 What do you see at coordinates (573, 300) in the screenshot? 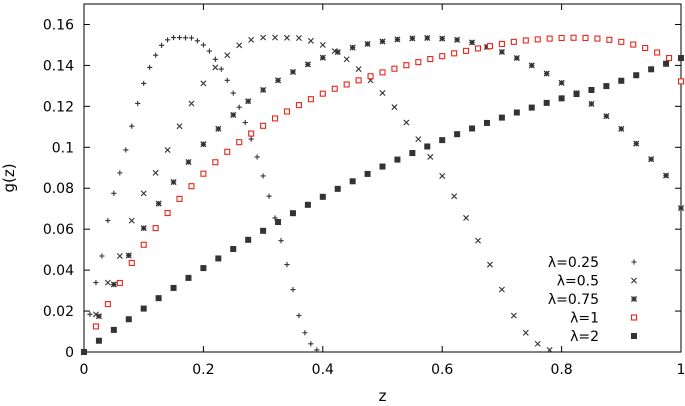
I see `legend-label: λ=0.75` at bounding box center [573, 300].